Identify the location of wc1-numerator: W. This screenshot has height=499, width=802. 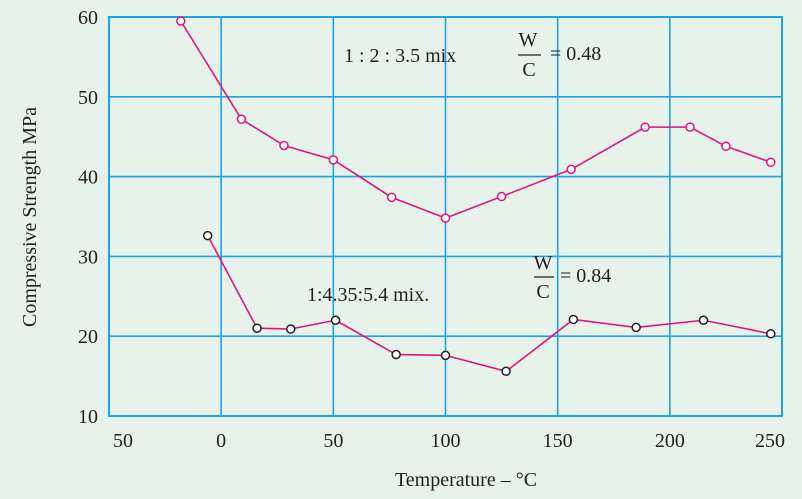
(528, 40).